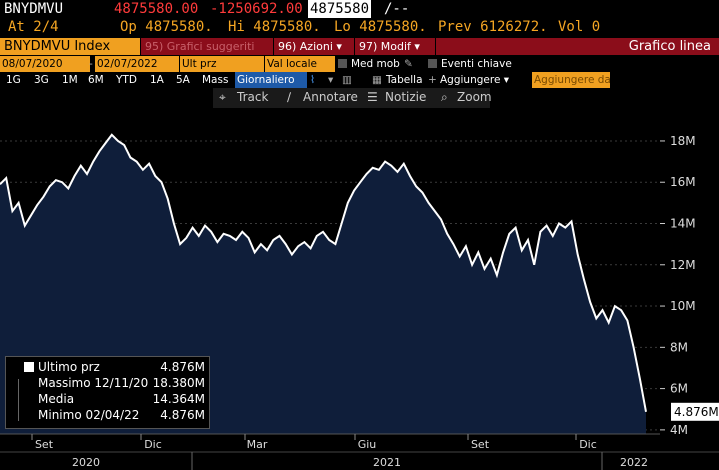 Image resolution: width=719 pixels, height=470 pixels. What do you see at coordinates (683, 182) in the screenshot?
I see `y-tick-label: 16M` at bounding box center [683, 182].